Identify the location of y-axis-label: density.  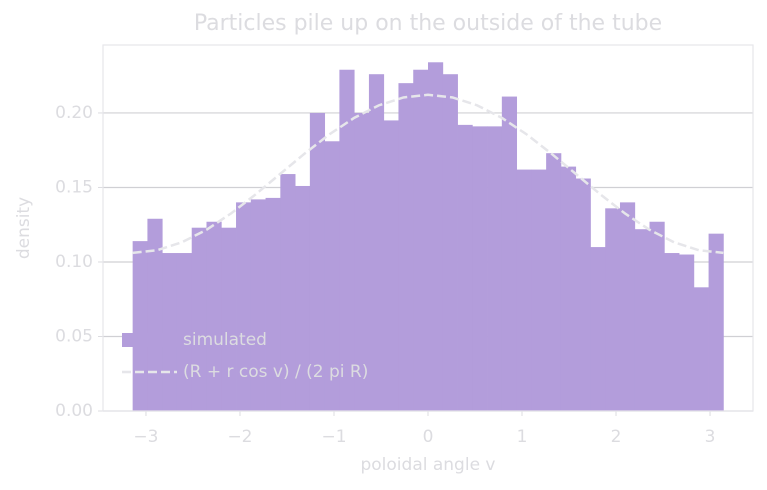
(24, 228).